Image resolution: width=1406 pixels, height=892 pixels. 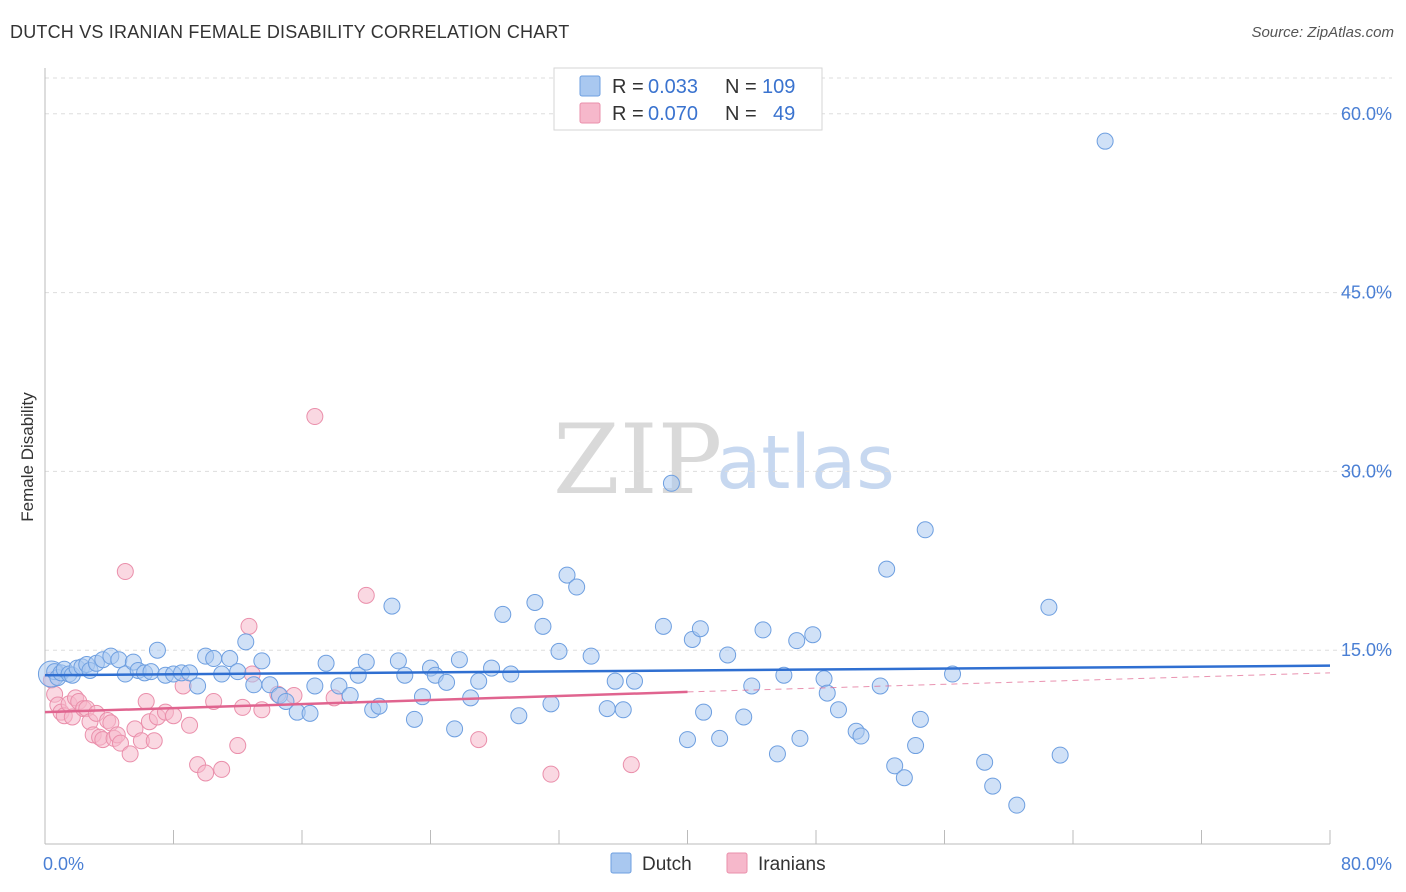 I want to click on legend-r-label-iranian: R =, so click(x=628, y=114).